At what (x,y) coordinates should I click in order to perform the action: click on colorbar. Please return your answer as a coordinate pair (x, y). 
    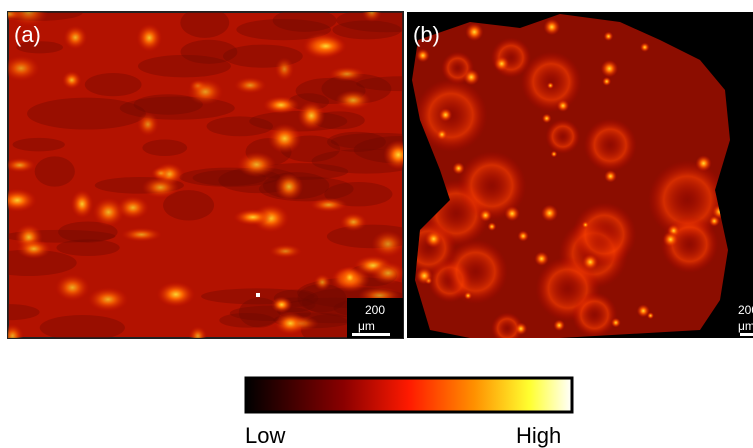
    Looking at the image, I should click on (409, 395).